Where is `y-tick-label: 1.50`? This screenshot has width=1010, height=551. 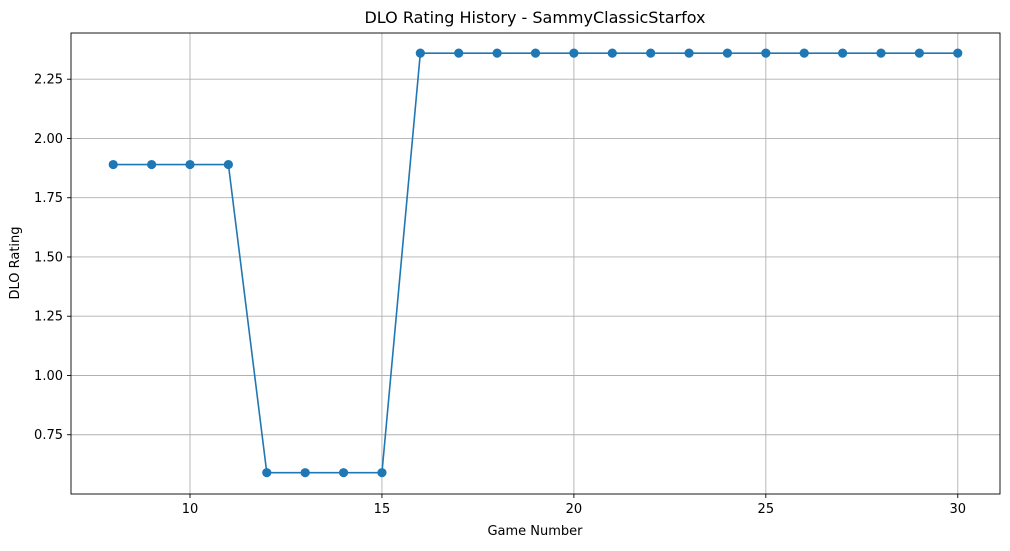
y-tick-label: 1.50 is located at coordinates (48, 257).